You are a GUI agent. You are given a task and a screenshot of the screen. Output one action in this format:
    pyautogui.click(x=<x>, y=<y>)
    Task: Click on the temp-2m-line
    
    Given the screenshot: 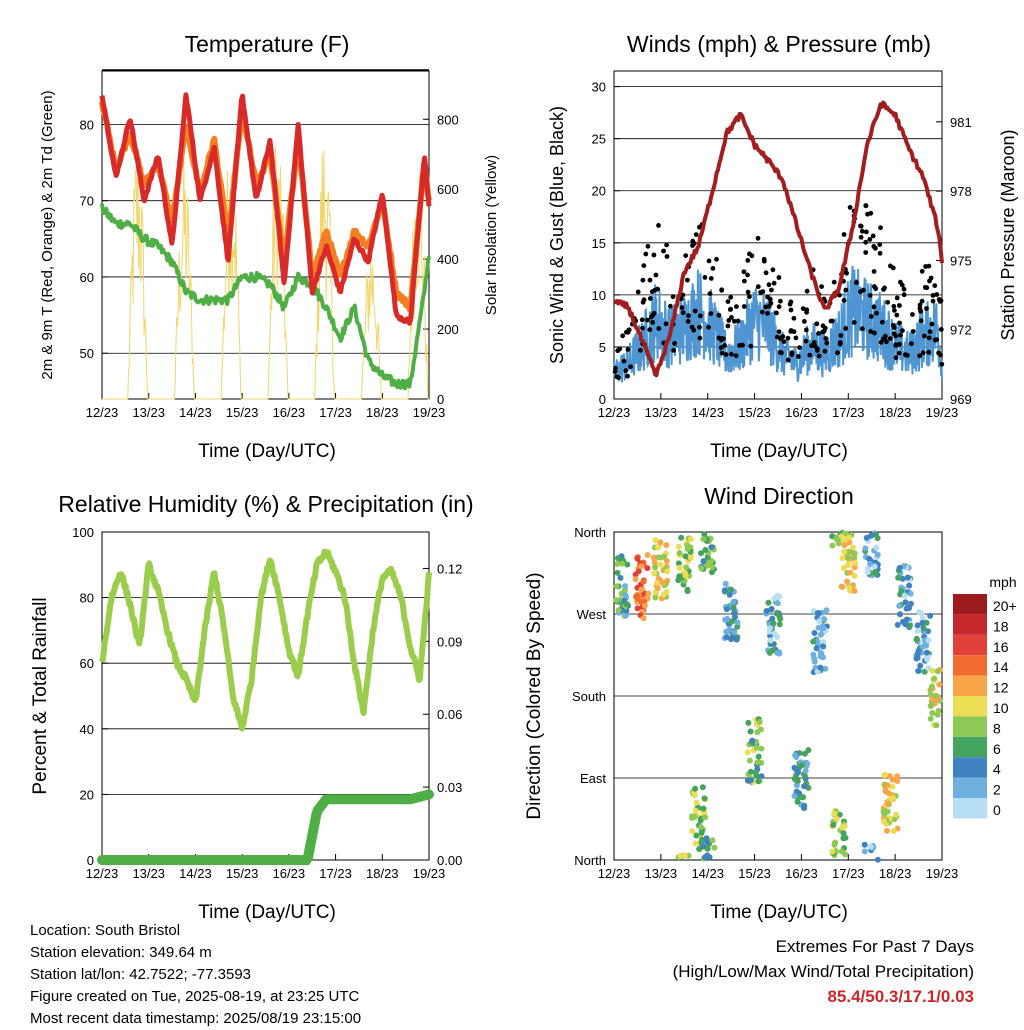 What is the action you would take?
    pyautogui.click(x=265, y=209)
    